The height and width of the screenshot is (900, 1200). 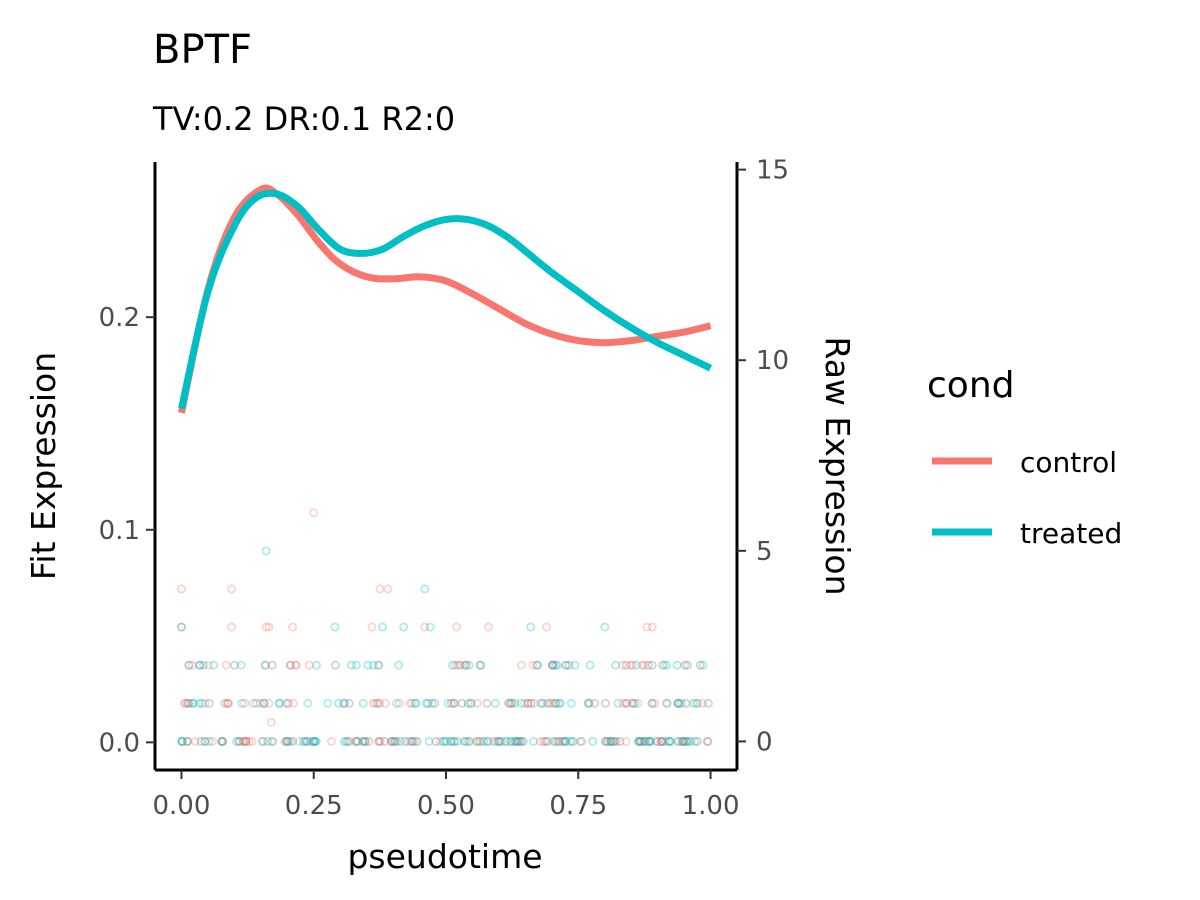 What do you see at coordinates (446, 795) in the screenshot?
I see `x-ticks: 0.00 0.25 0.50 0.75 1.00` at bounding box center [446, 795].